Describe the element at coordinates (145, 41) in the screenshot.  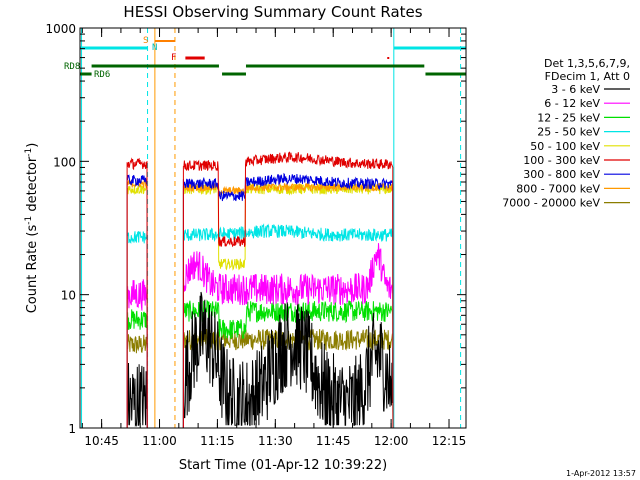
I see `saa-label: S` at that location.